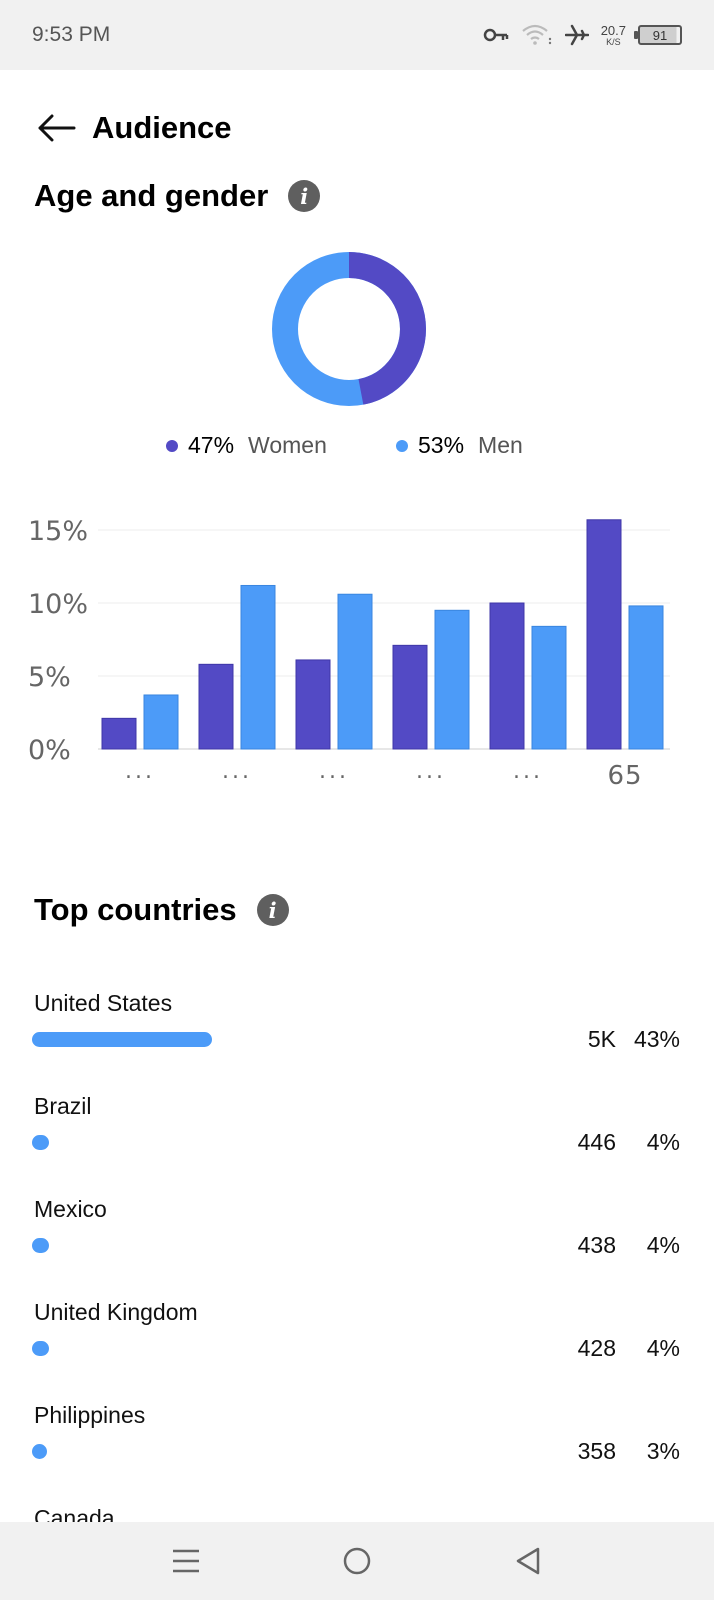 The height and width of the screenshot is (1600, 714). What do you see at coordinates (162, 127) in the screenshot?
I see `page-title: Audience` at bounding box center [162, 127].